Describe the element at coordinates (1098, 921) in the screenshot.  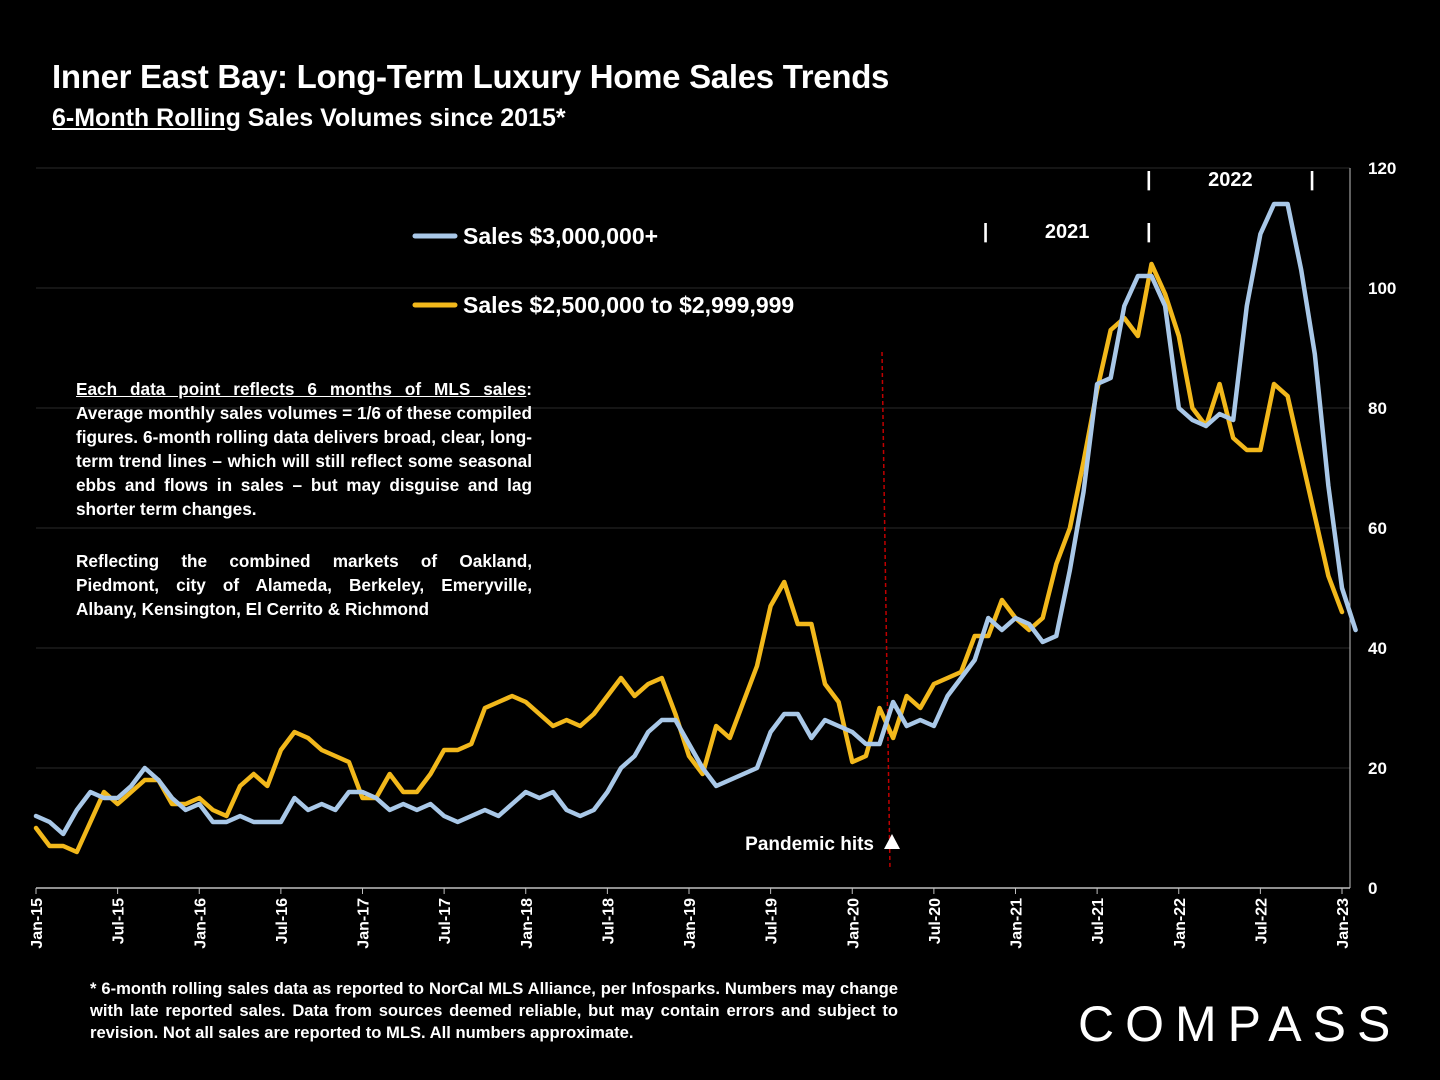
I see `x-tick-label: Jul-21` at that location.